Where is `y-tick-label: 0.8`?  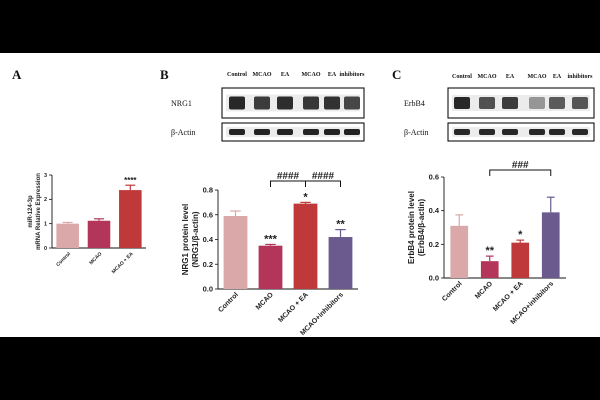
y-tick-label: 0.8 is located at coordinates (208, 190).